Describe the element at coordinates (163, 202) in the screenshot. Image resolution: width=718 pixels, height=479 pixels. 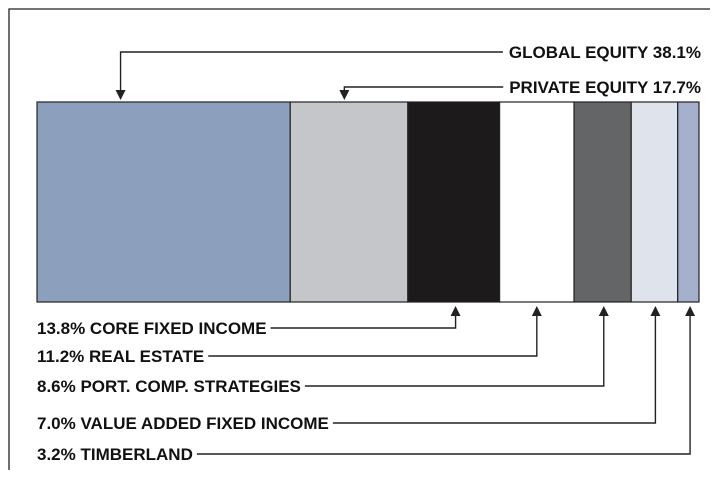
I see `segment-global-equity` at that location.